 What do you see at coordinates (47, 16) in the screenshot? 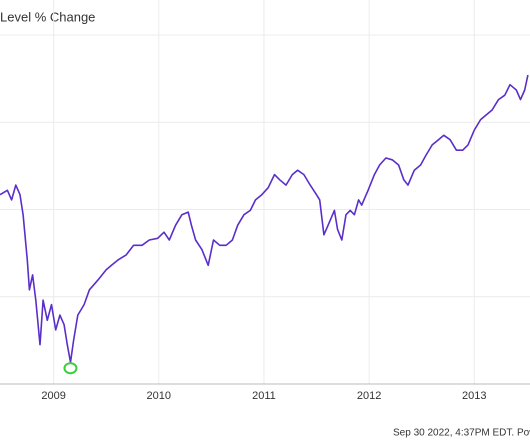
I see `chart-title: Level % Change` at bounding box center [47, 16].